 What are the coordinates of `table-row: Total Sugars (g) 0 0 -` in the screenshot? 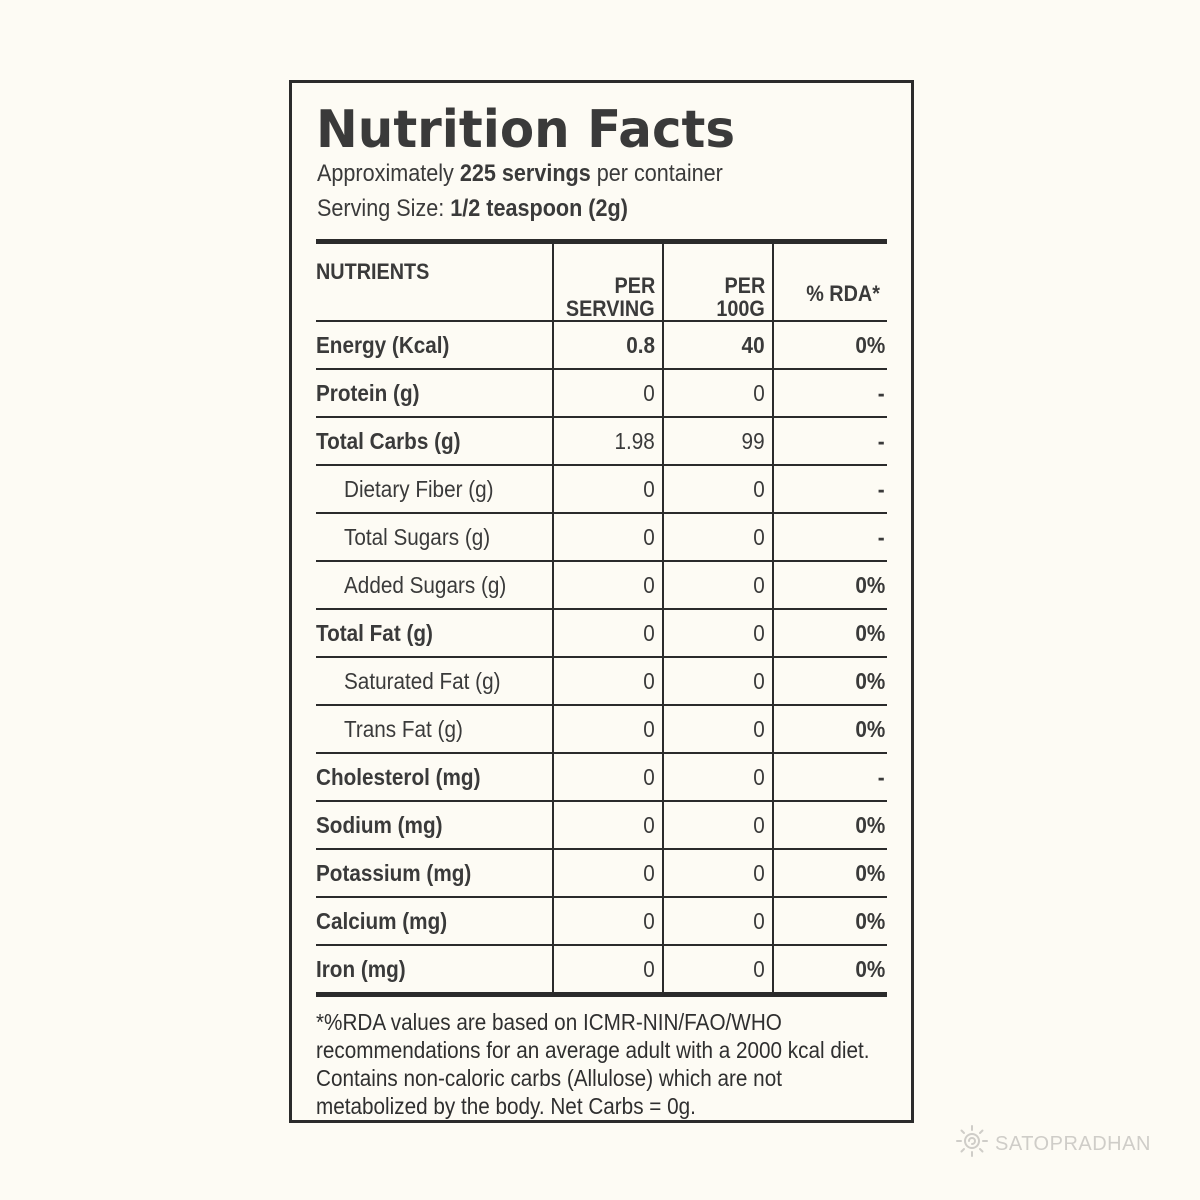 It's located at (601, 538).